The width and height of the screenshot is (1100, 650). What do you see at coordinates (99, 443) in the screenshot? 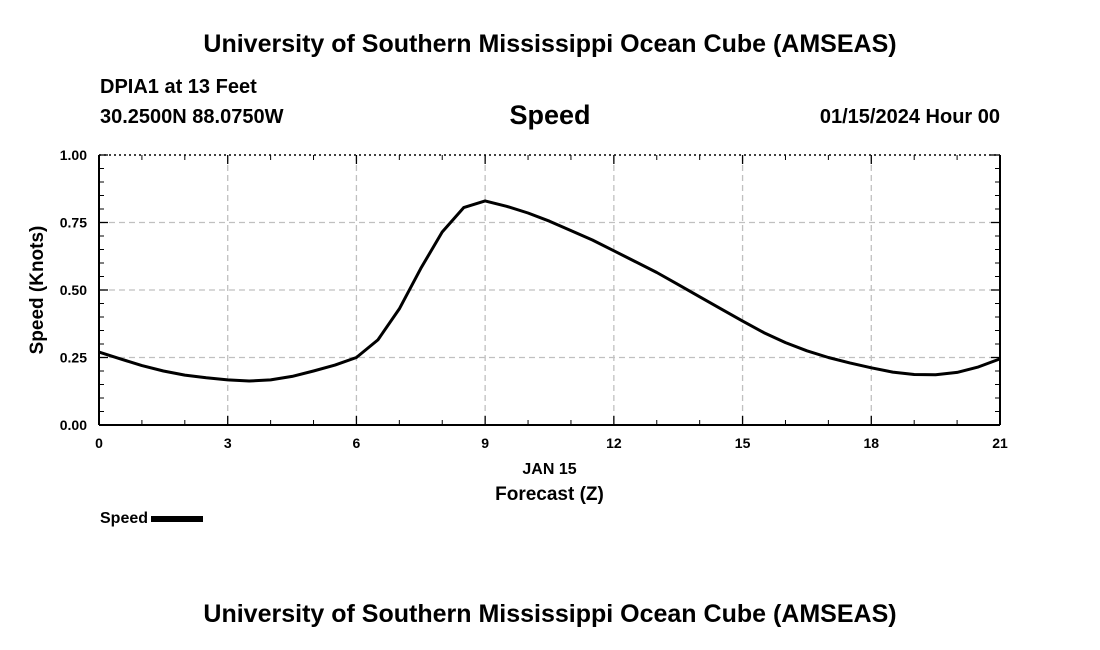
I see `x-tick-label: 0` at bounding box center [99, 443].